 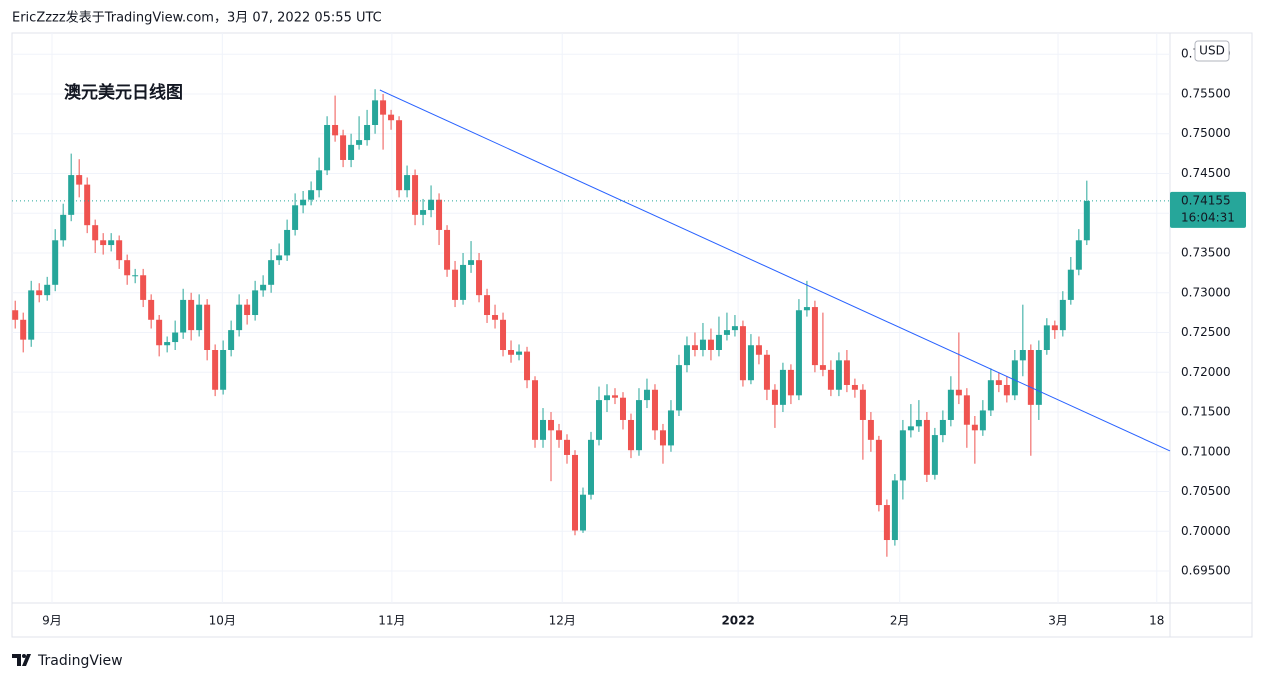 I want to click on currency-label: USD, so click(x=1212, y=51).